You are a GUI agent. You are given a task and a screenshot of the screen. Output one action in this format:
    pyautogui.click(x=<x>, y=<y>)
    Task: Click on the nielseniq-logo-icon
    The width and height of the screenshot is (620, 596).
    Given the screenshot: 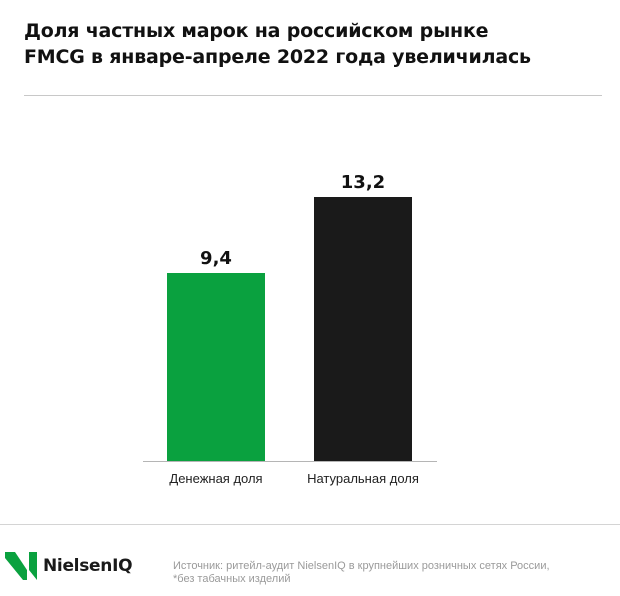 What is the action you would take?
    pyautogui.click(x=21, y=566)
    